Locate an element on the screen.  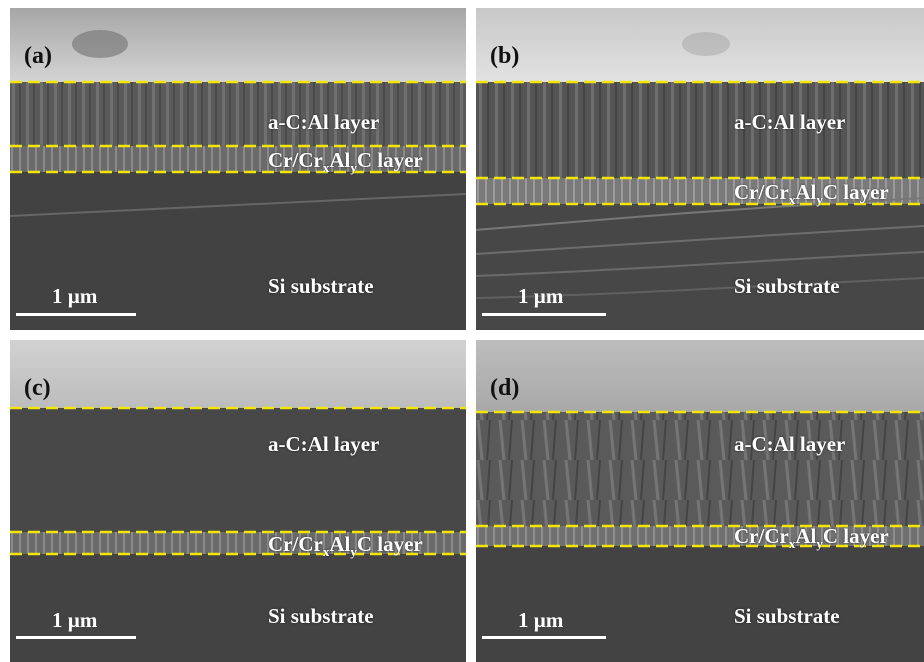
panel-label: (d) is located at coordinates (505, 388).